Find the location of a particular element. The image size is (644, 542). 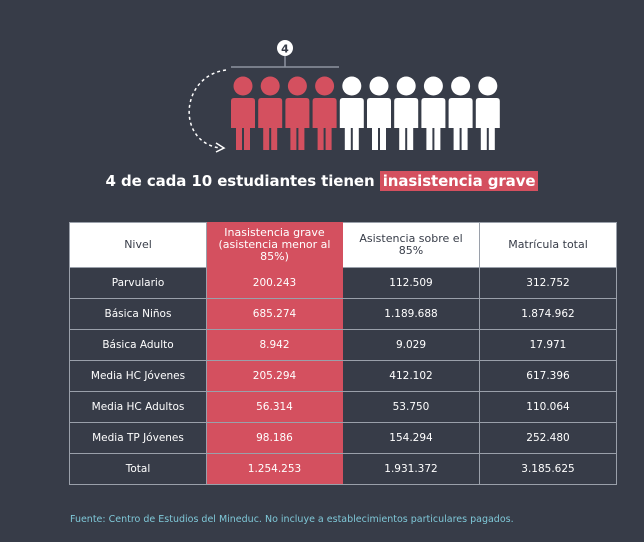

cell-matricula: 3.185.625 is located at coordinates (548, 469).